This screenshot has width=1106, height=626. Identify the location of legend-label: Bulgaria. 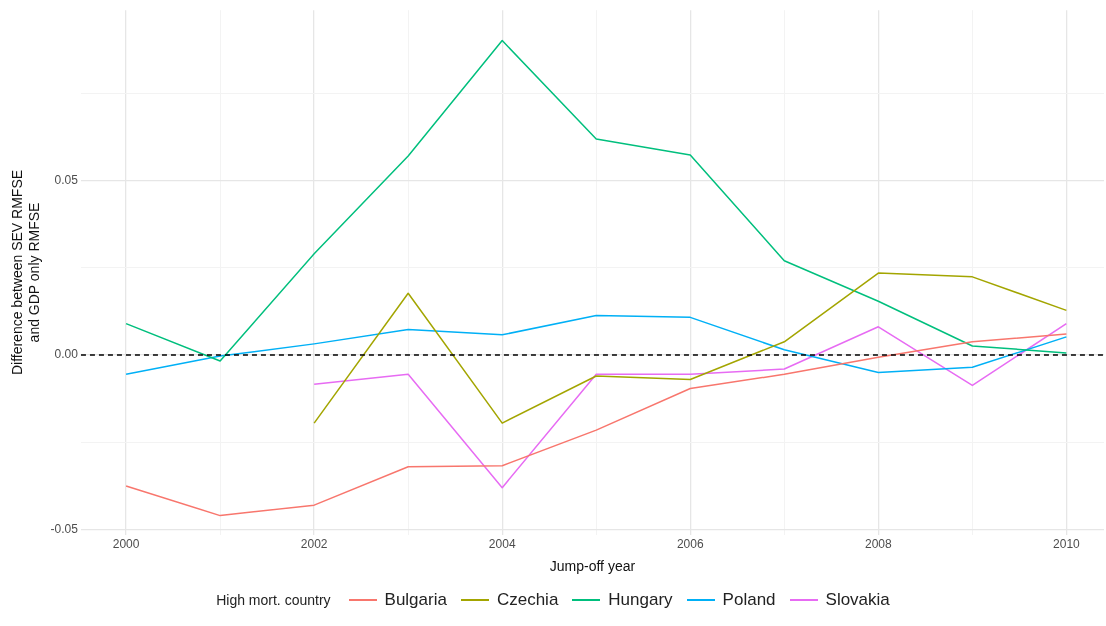
(415, 600).